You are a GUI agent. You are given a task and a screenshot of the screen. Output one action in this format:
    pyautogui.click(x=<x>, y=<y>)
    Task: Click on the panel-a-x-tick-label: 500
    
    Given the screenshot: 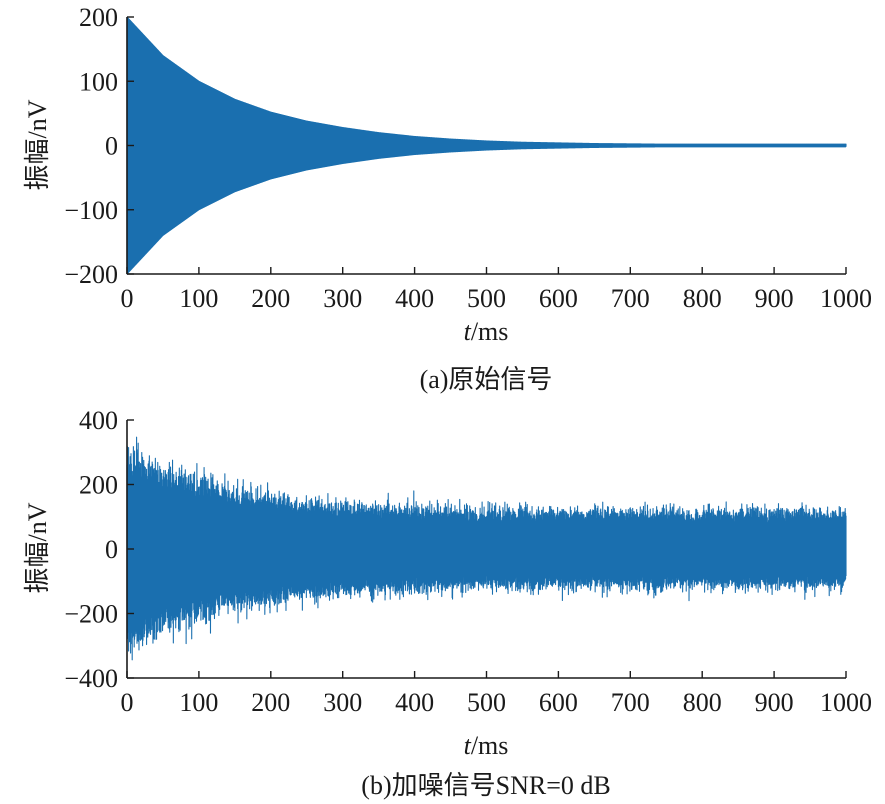 What is the action you would take?
    pyautogui.click(x=486, y=298)
    